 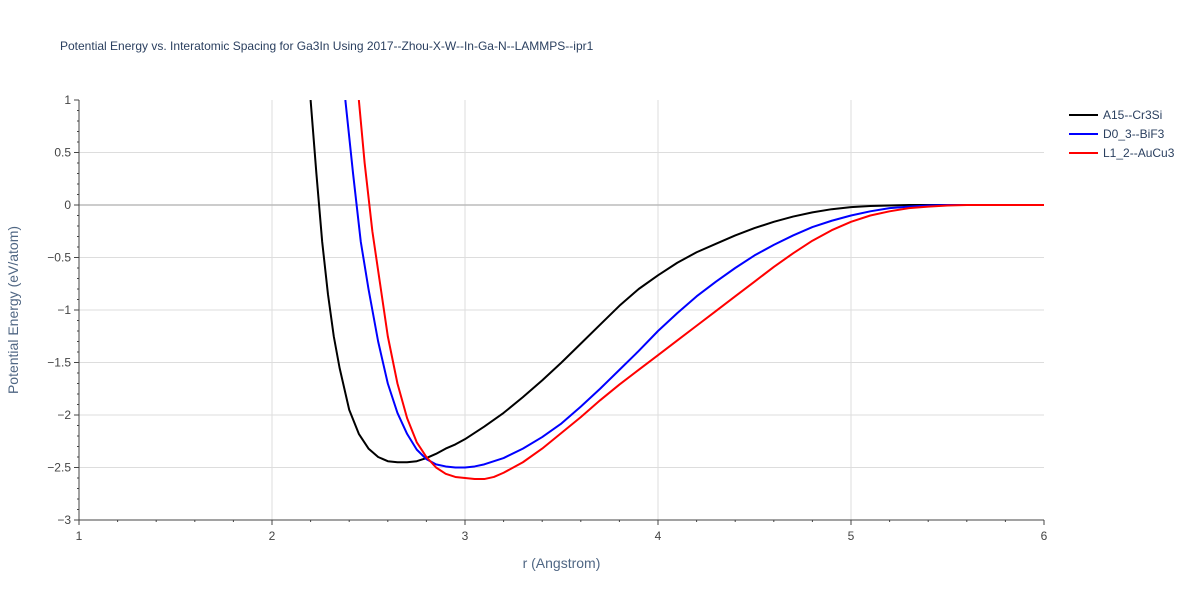 What do you see at coordinates (1139, 153) in the screenshot?
I see `legend-label: L1_2--AuCu3` at bounding box center [1139, 153].